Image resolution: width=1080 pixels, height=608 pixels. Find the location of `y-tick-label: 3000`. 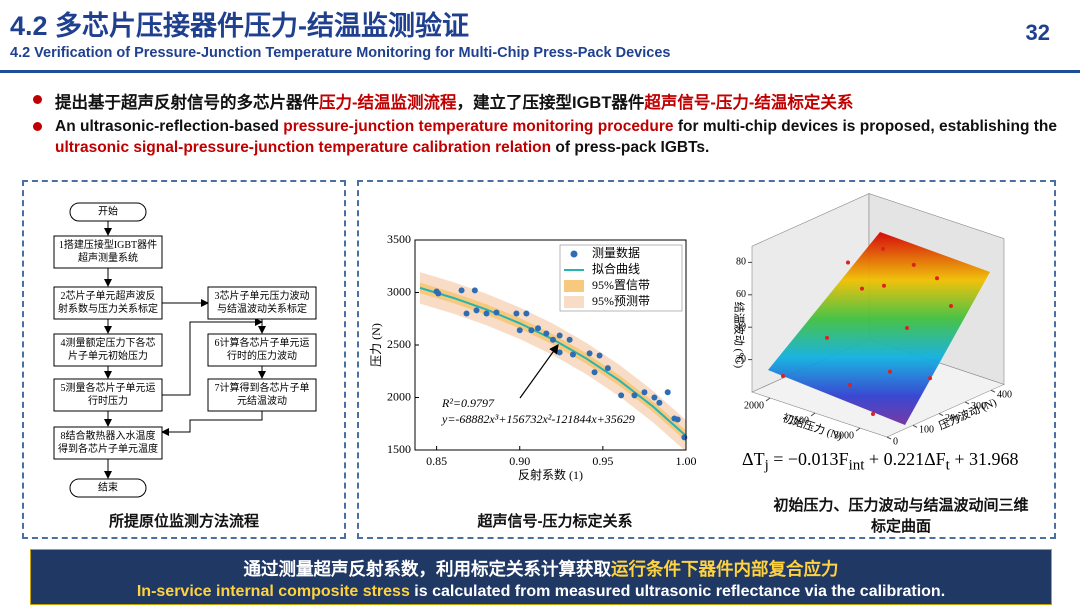

y-tick-label: 3000 is located at coordinates (399, 291).